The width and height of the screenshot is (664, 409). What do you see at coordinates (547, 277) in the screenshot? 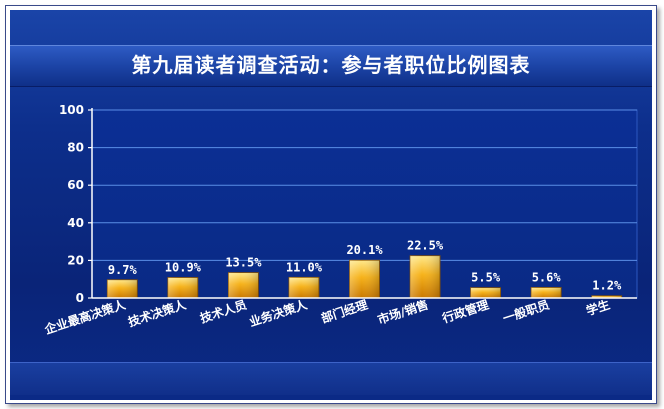
I see `data-label: 5.6%` at bounding box center [547, 277].